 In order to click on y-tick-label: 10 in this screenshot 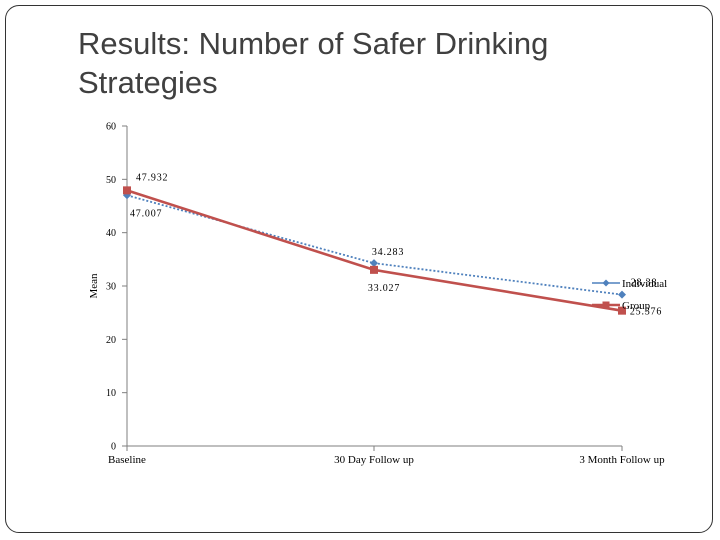, I will do `click(111, 393)`.